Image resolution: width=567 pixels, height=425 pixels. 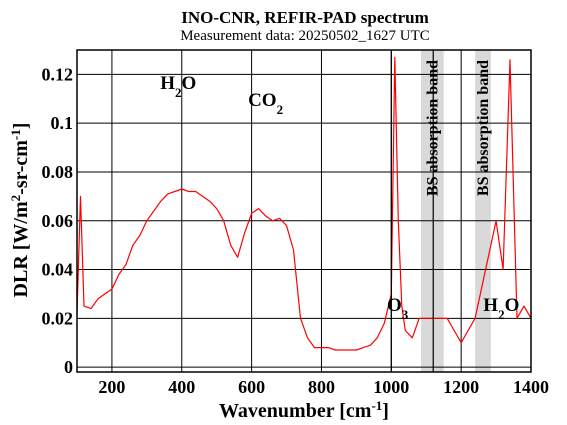 What do you see at coordinates (321, 387) in the screenshot?
I see `x-tick-label-800: 800` at bounding box center [321, 387].